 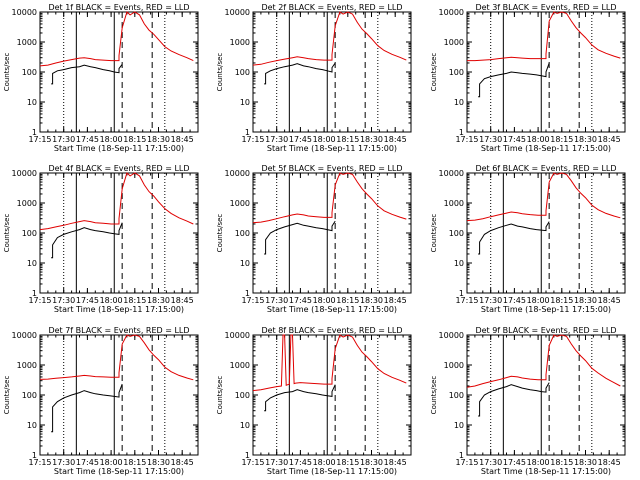 I want to click on chart-title: Det 6f BLACK = Events, RED = LLD, so click(x=545, y=168).